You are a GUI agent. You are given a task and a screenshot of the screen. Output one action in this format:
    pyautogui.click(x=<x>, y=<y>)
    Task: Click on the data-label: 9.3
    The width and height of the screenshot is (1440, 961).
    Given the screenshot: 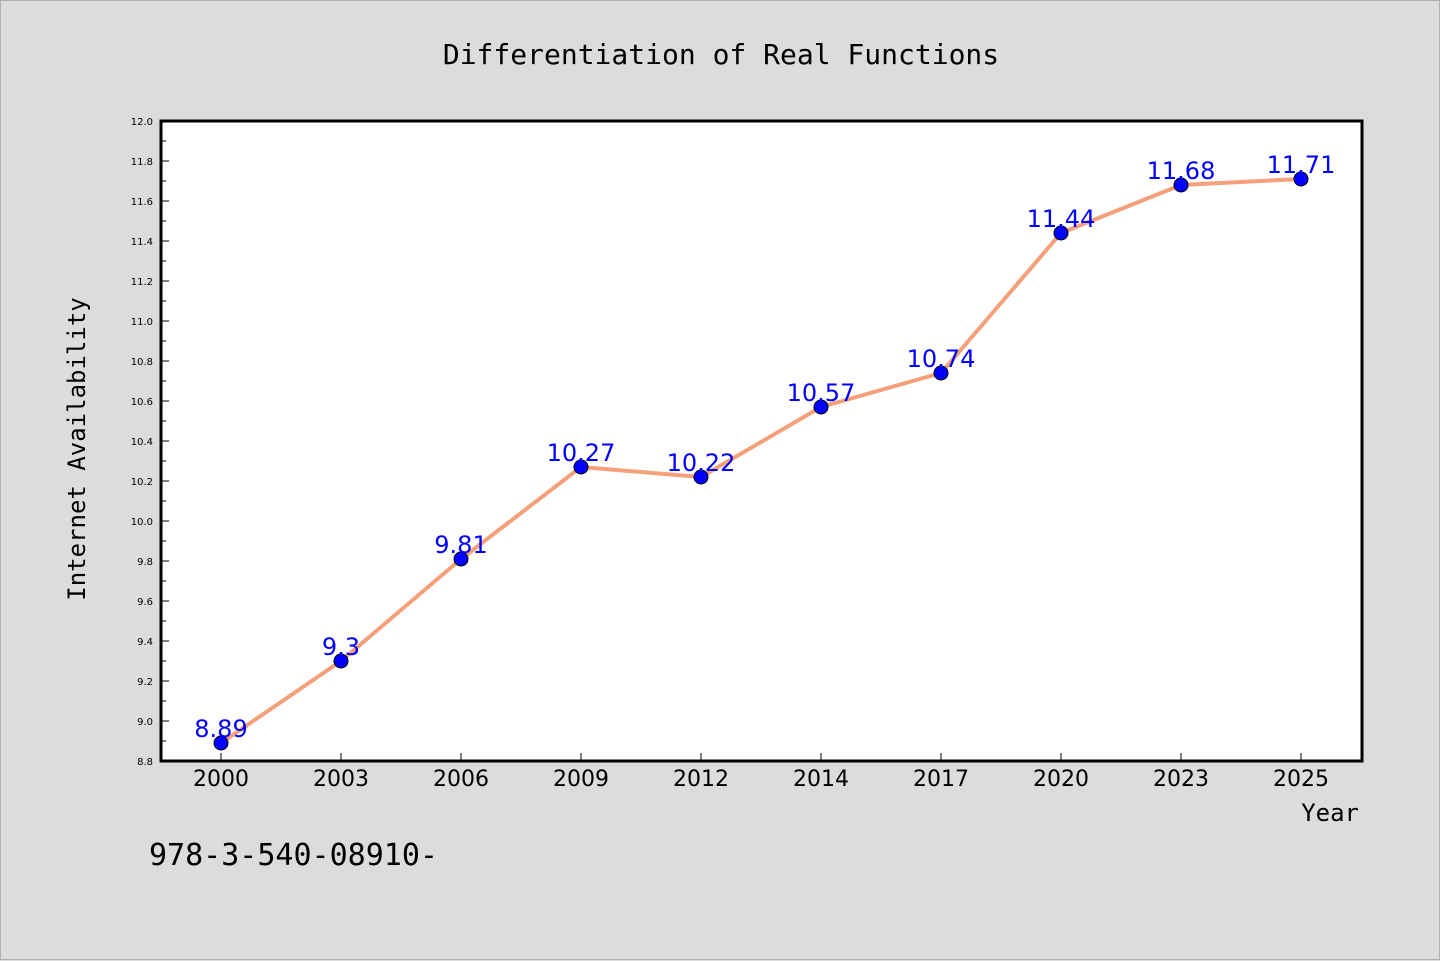 What is the action you would take?
    pyautogui.click(x=341, y=647)
    